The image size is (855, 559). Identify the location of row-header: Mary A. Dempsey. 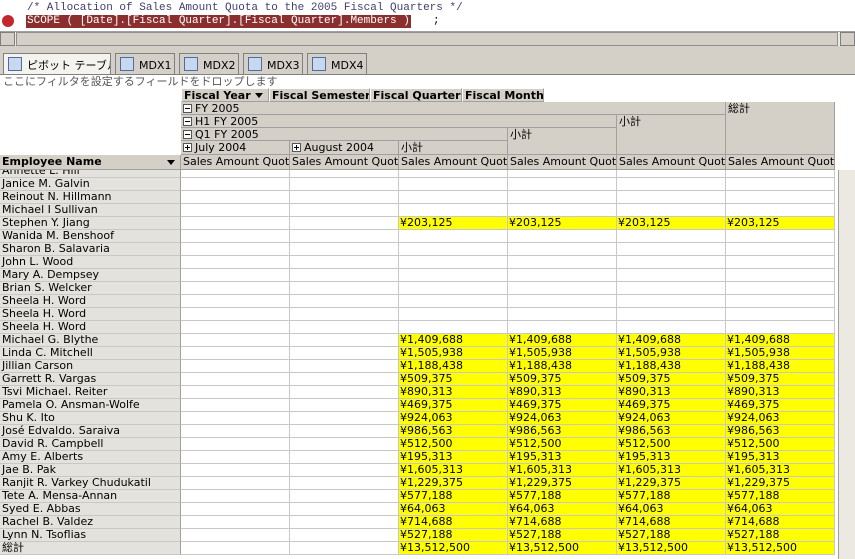
(90, 275).